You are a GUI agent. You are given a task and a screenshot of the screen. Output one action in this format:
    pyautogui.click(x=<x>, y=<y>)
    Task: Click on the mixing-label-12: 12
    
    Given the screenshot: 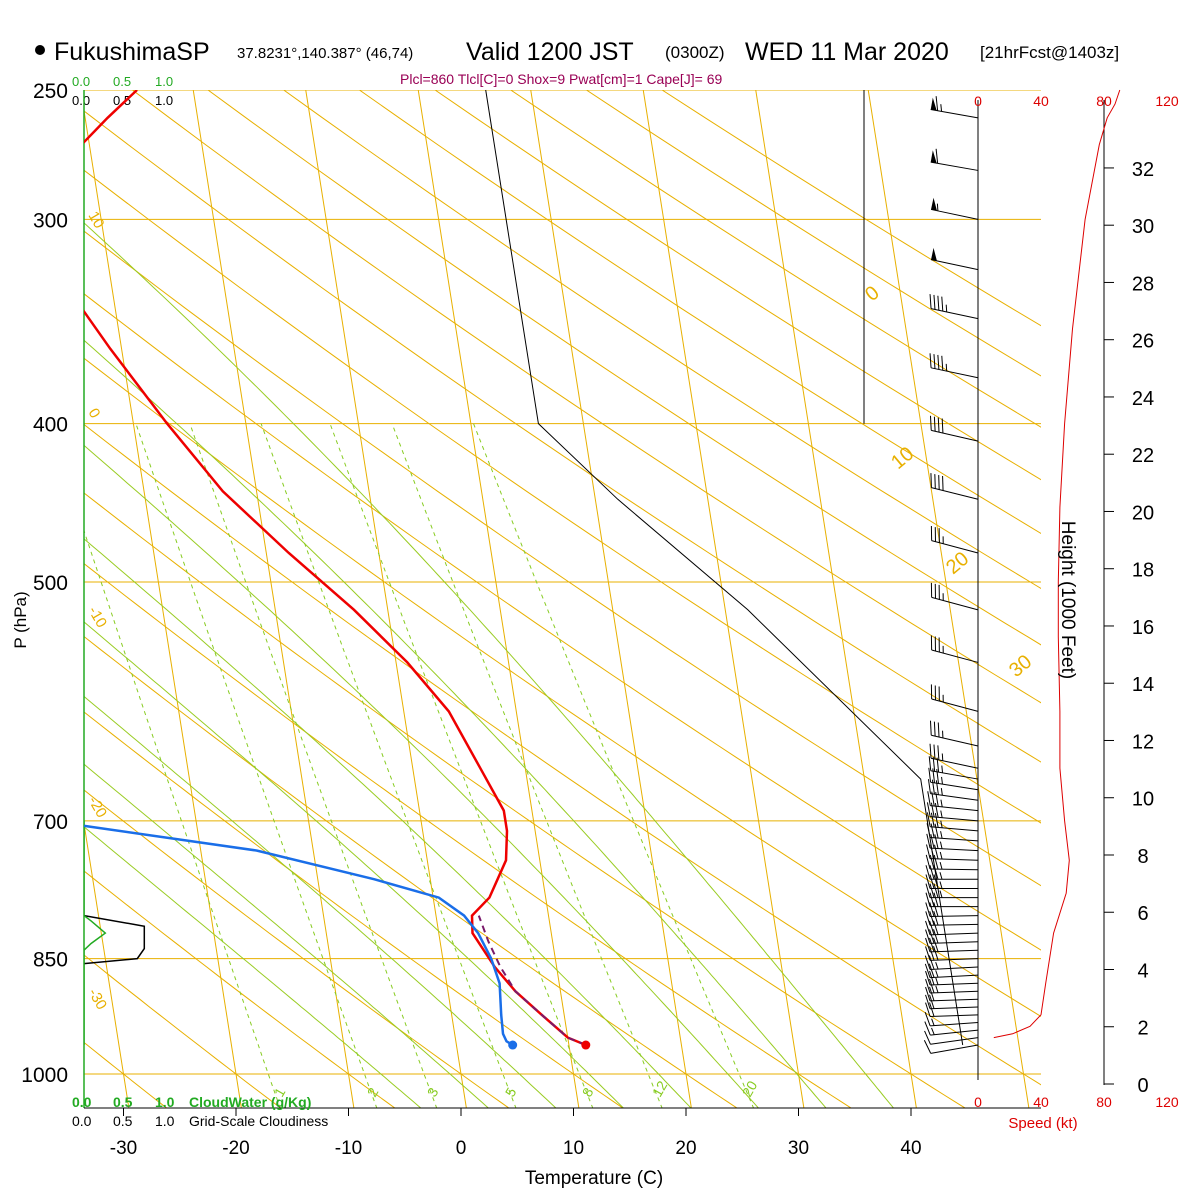 What is the action you would take?
    pyautogui.click(x=660, y=1089)
    